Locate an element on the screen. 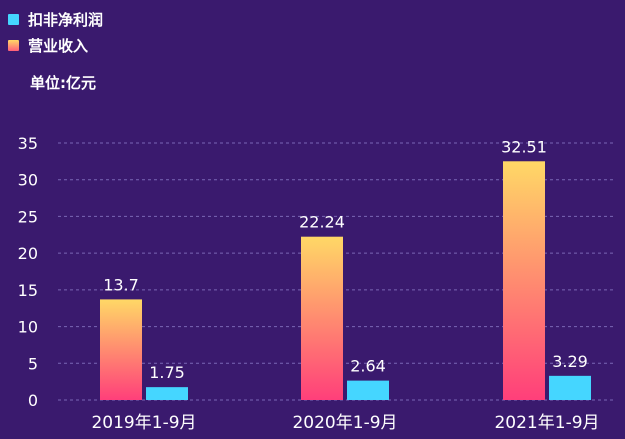 This screenshot has width=625, height=439. x-category-label: 2019年1-9月 is located at coordinates (143, 423).